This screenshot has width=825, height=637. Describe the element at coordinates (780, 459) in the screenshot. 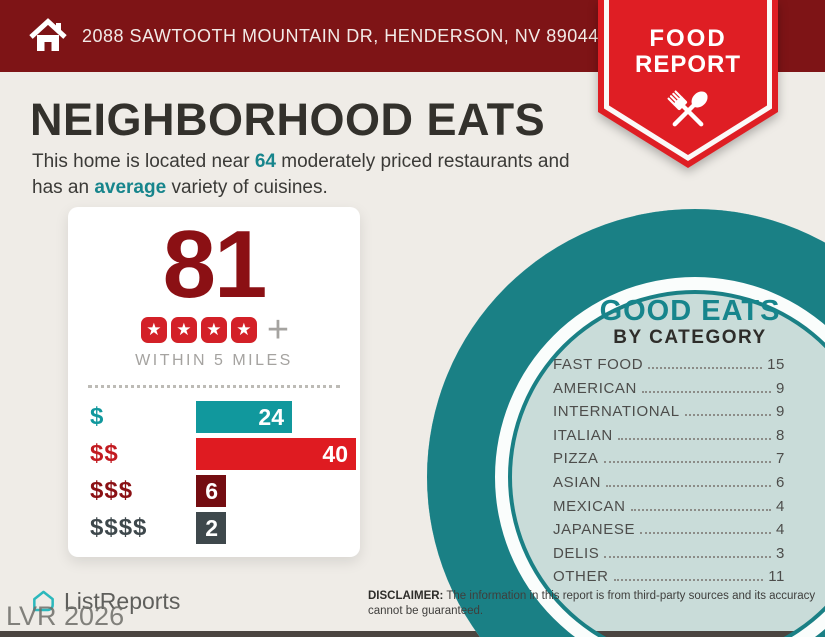

I see `category-value: 7` at that location.